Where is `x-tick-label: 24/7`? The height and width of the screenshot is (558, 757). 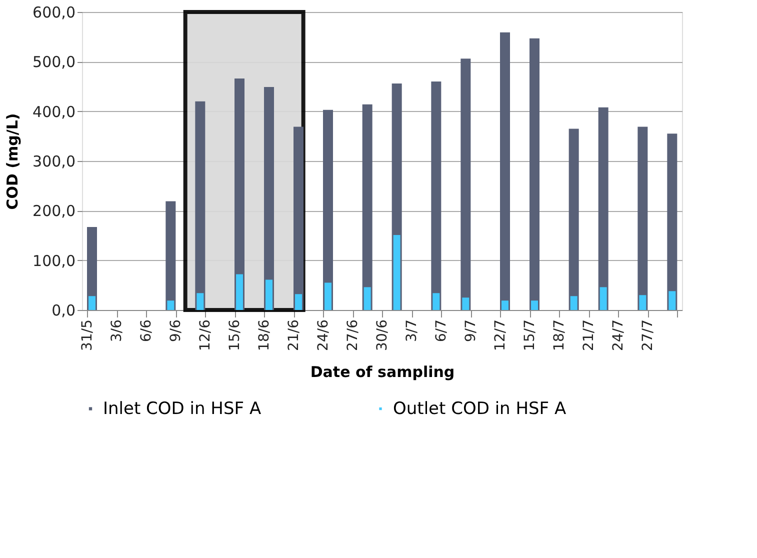
x-tick-label: 24/7 is located at coordinates (618, 335).